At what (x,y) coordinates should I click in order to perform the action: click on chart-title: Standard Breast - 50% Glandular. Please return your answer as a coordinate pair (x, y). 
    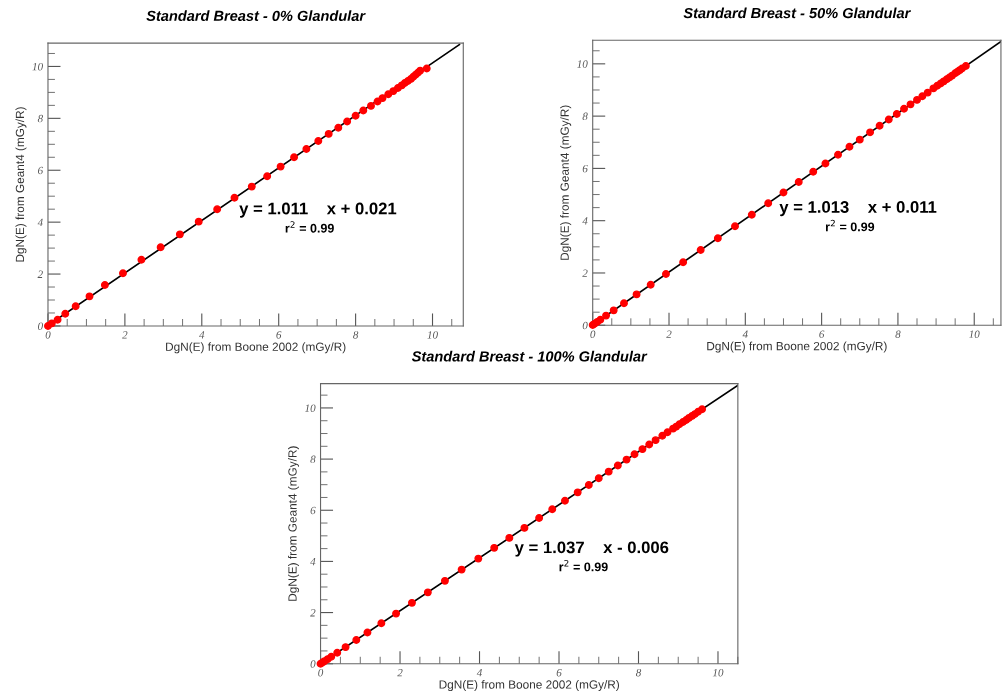
    Looking at the image, I should click on (797, 13).